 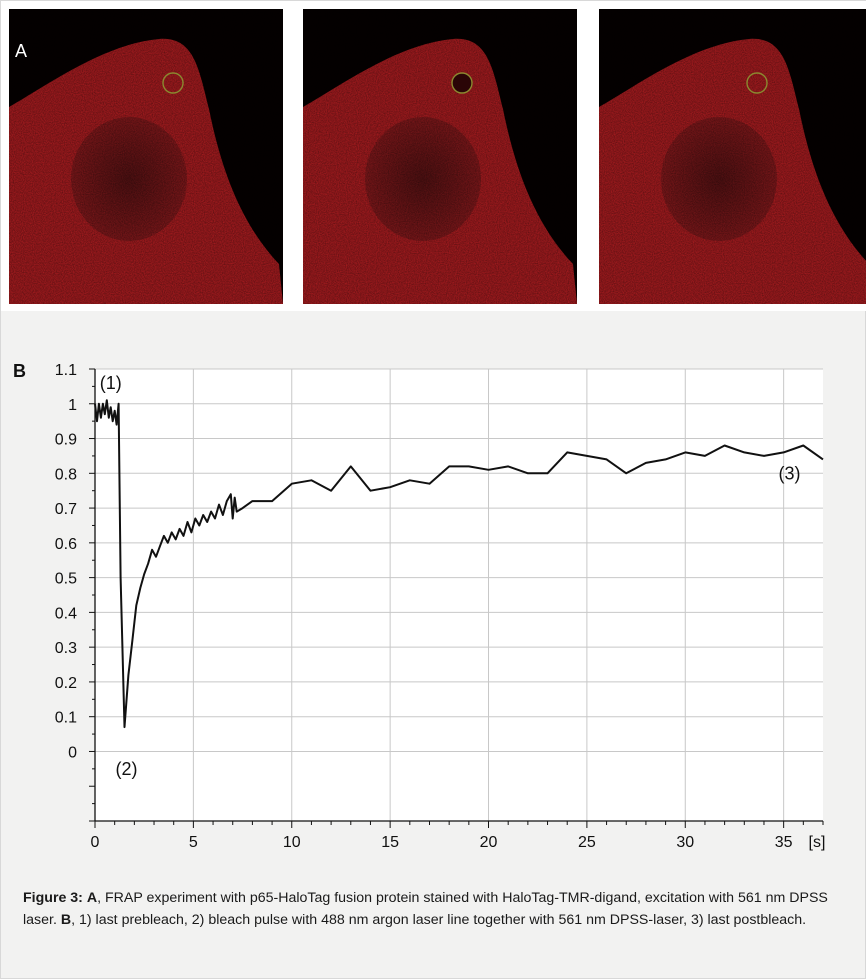 What do you see at coordinates (126, 769) in the screenshot?
I see `data-annotation: (2)` at bounding box center [126, 769].